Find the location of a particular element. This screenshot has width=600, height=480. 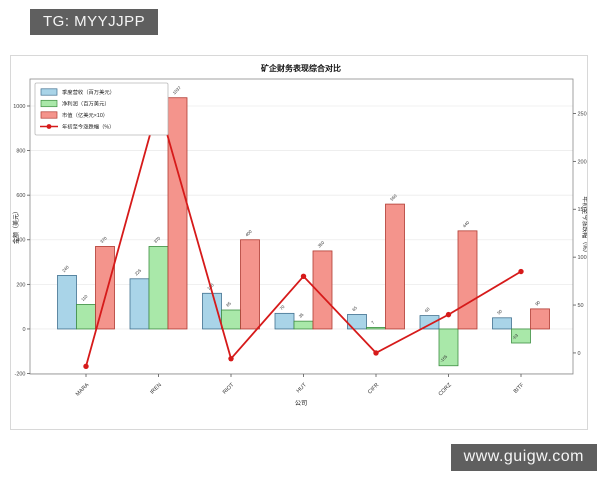

legend-line-marker is located at coordinates (49, 126).